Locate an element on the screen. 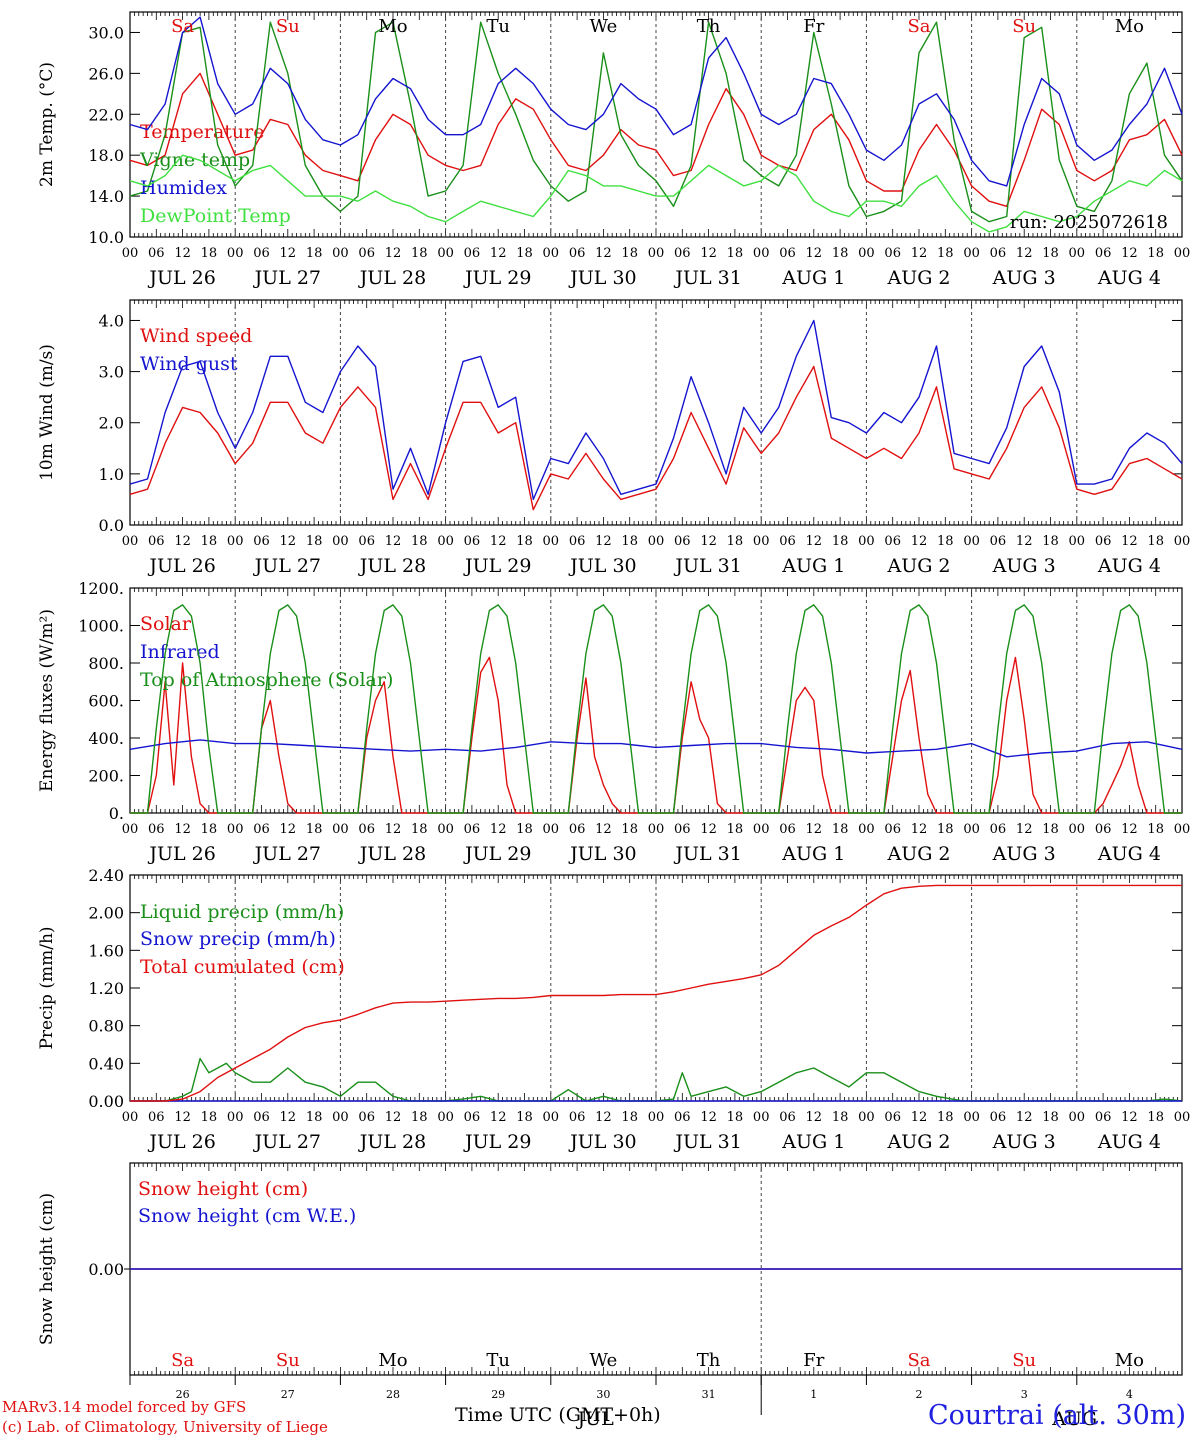 The height and width of the screenshot is (1440, 1194). y-tick-label: 0.80 is located at coordinates (106, 1026).